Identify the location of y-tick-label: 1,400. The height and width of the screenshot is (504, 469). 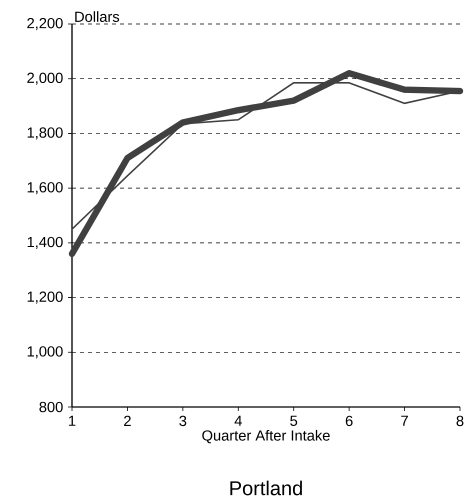
(45, 242).